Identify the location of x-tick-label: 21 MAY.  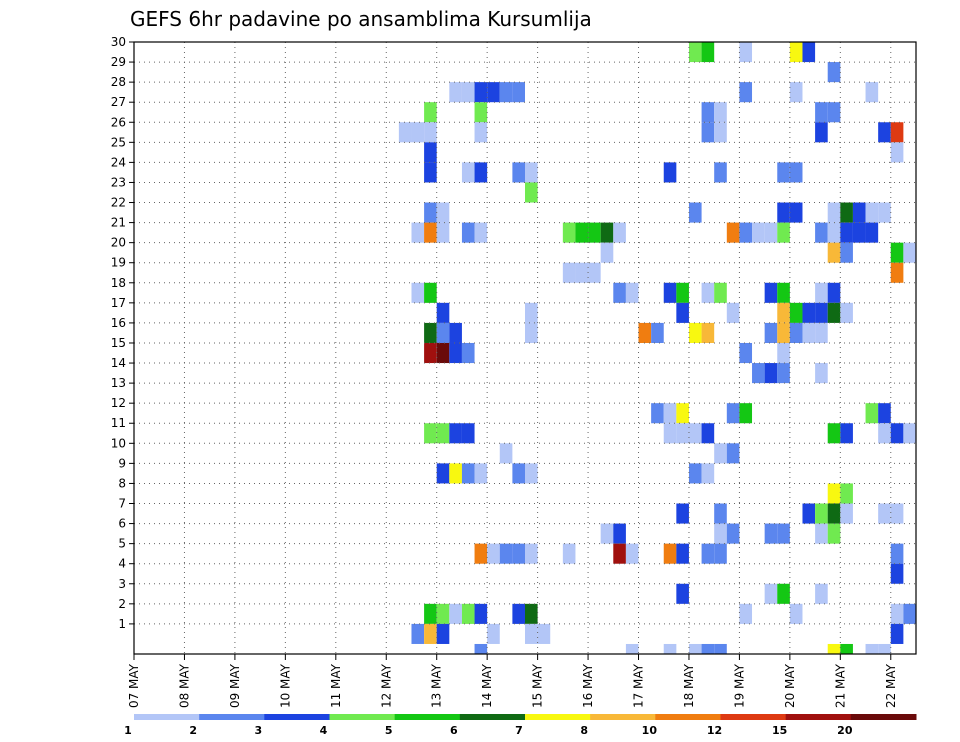
(840, 685).